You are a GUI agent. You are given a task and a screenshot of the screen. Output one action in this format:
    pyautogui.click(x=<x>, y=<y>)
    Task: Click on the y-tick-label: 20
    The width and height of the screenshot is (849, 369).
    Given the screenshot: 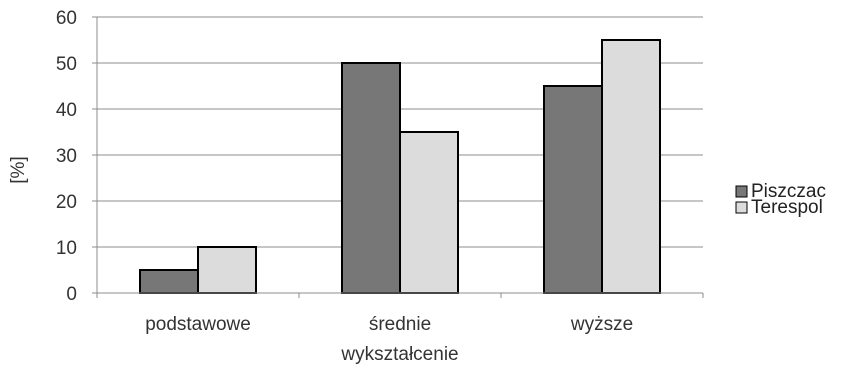 What is the action you would take?
    pyautogui.click(x=66, y=202)
    